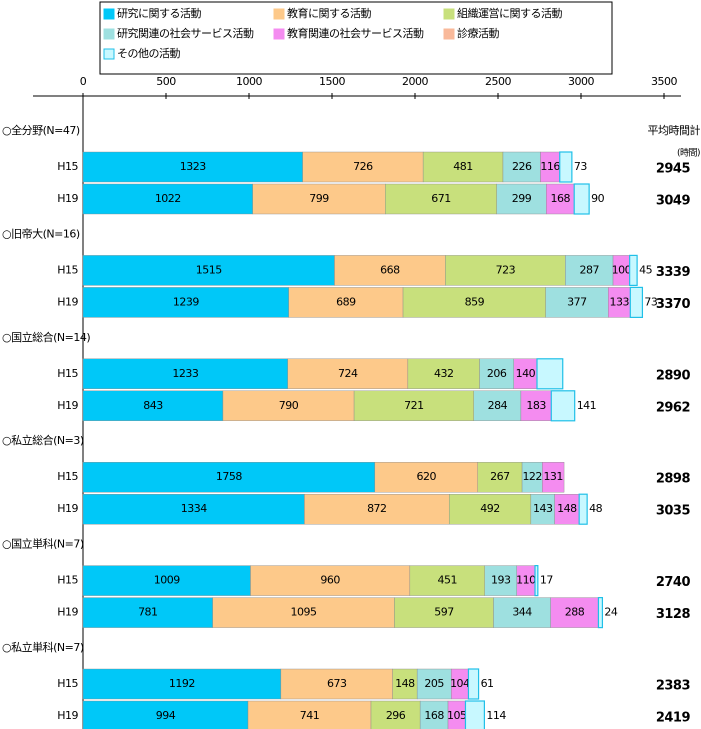 This screenshot has height=729, width=701. I want to click on totals-title: 平均時間計, so click(674, 130).